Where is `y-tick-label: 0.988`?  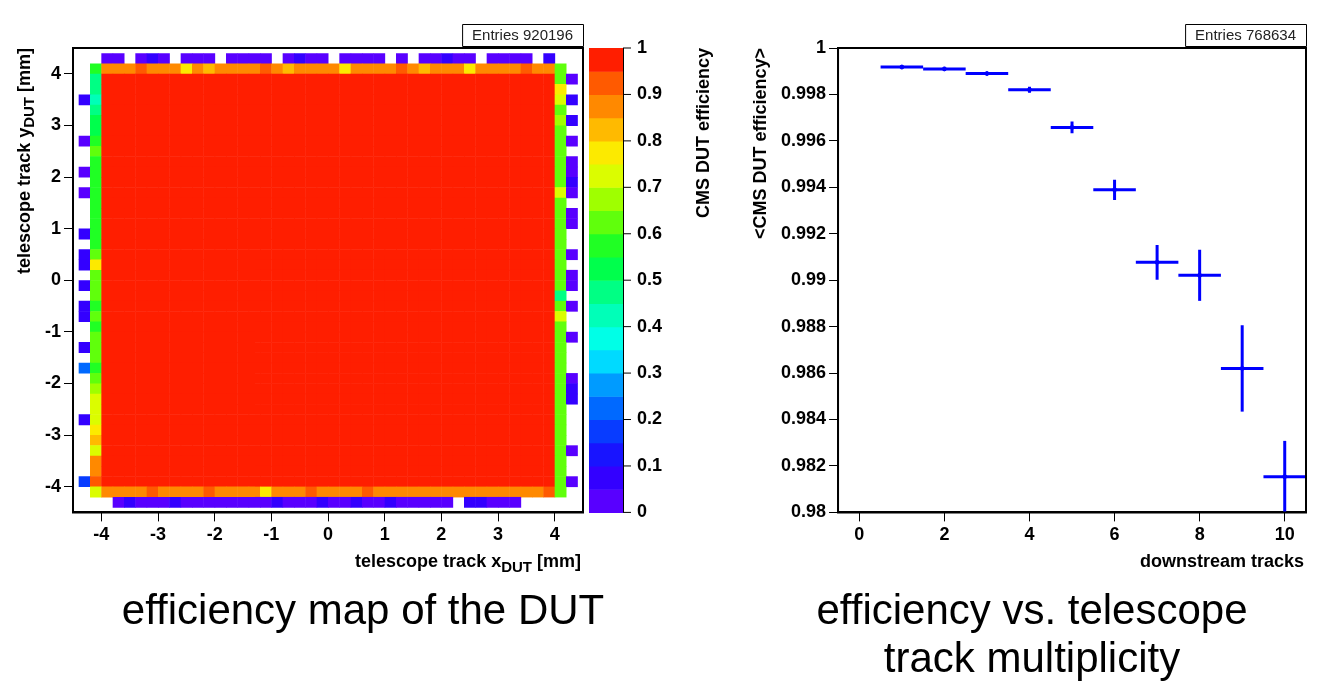 y-tick-label: 0.988 is located at coordinates (804, 325).